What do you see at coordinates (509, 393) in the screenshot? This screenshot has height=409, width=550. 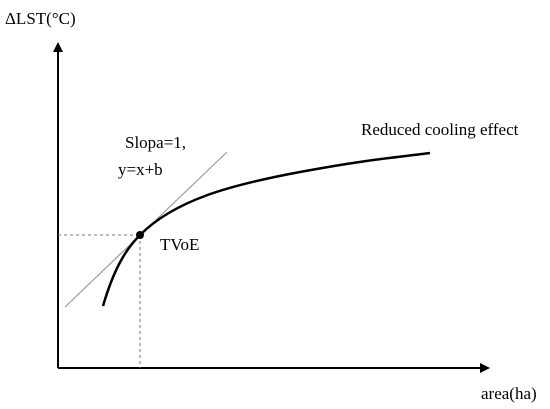 I see `x-axis-label: area(ha)` at bounding box center [509, 393].